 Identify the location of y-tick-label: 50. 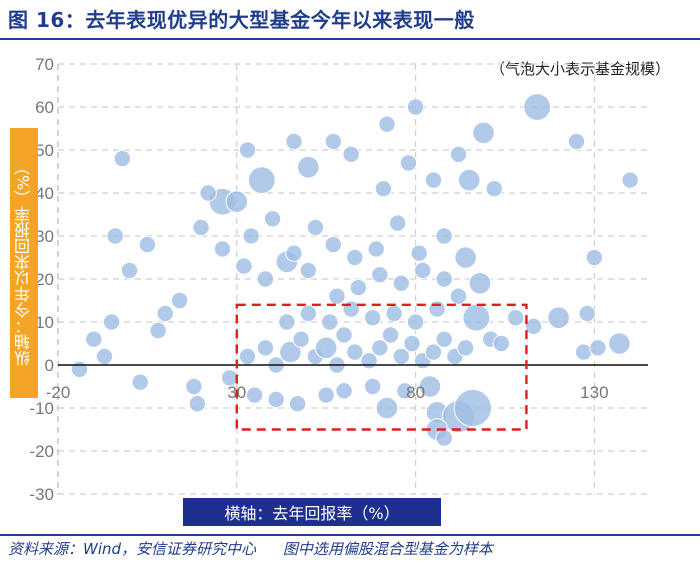
(44, 150).